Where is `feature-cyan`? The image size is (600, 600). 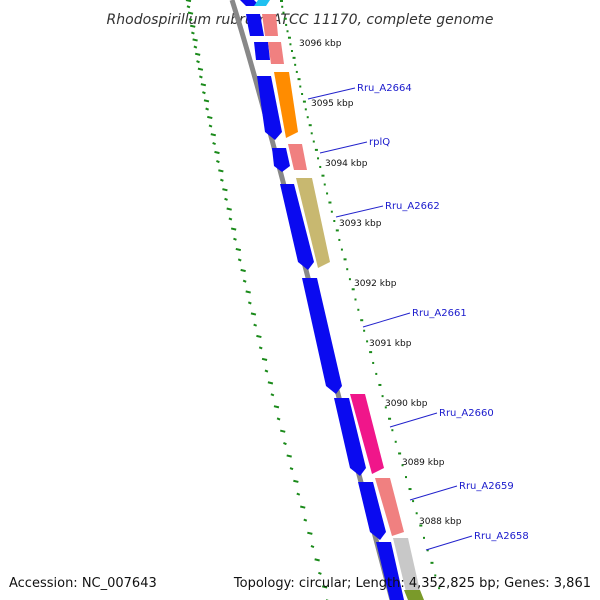 feature-cyan is located at coordinates (262, 3).